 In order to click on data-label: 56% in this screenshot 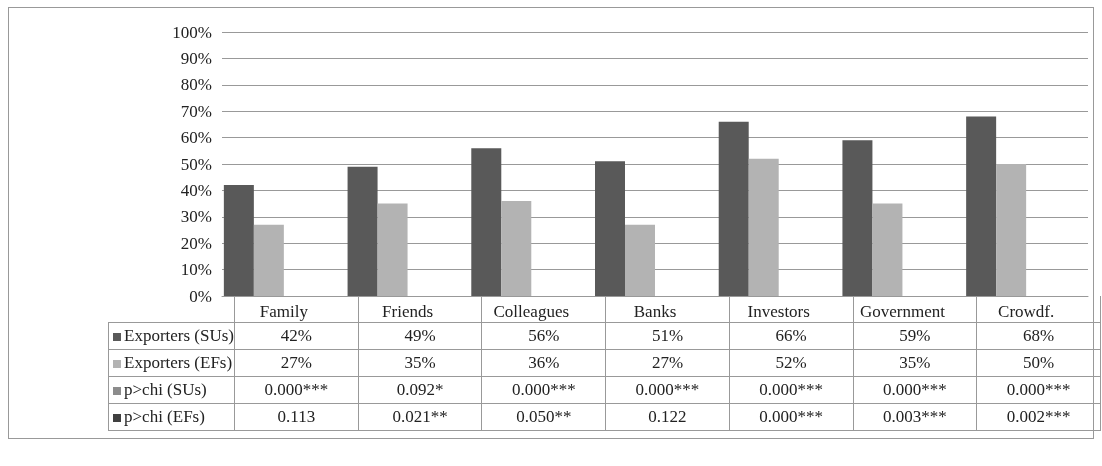, I will do `click(543, 336)`.